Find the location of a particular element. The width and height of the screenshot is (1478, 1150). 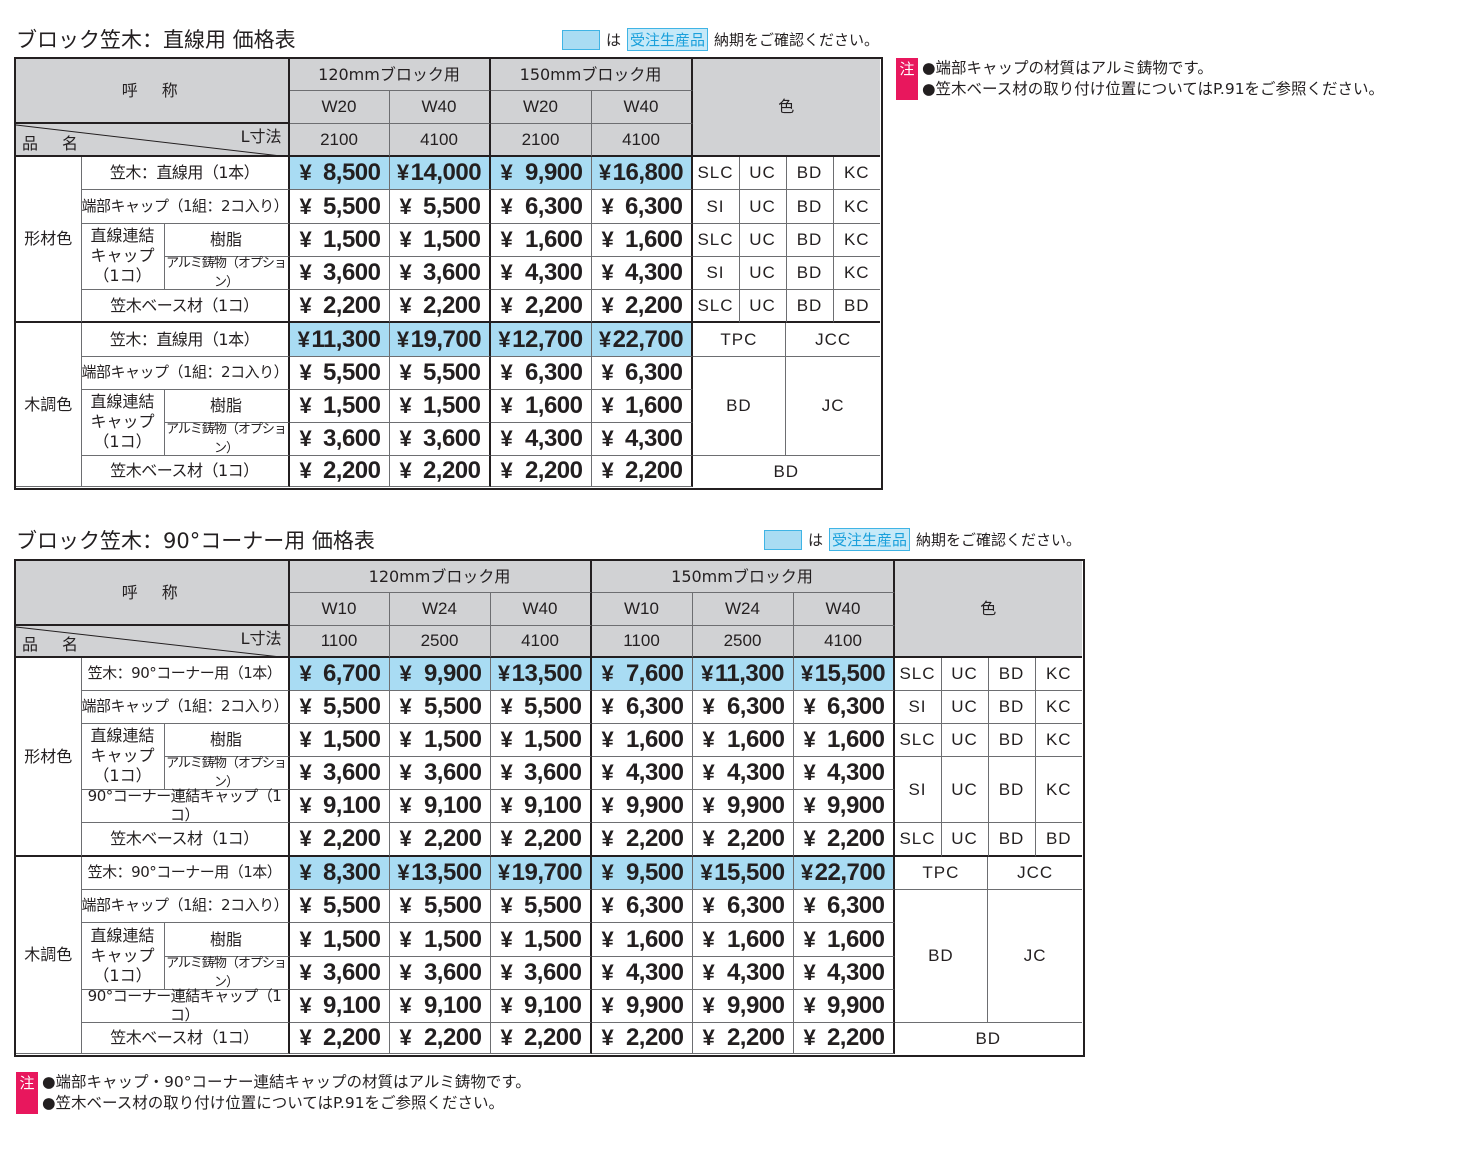

price-value: 6,300 is located at coordinates (553, 372).